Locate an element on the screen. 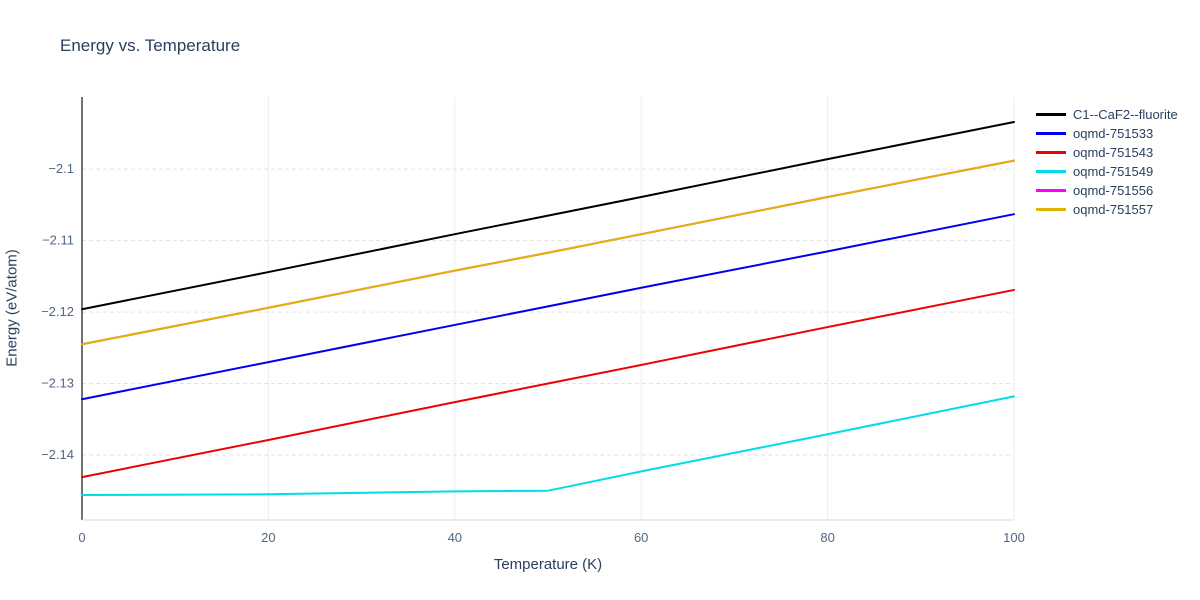 The height and width of the screenshot is (600, 1200). legend-item-oqmd-751543: oqmd-751543 is located at coordinates (1107, 152).